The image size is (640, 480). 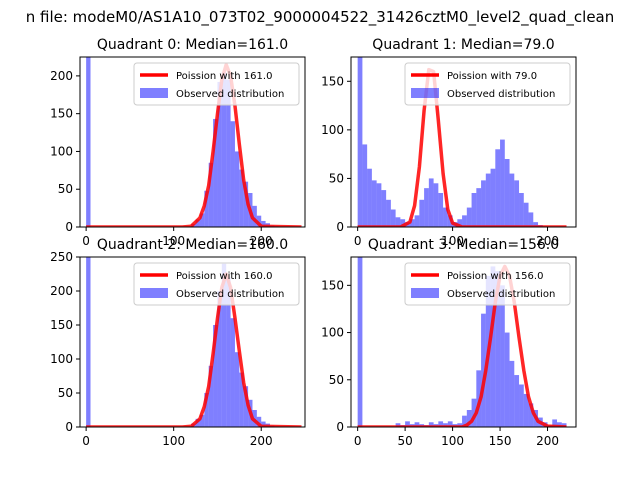 What do you see at coordinates (192, 45) in the screenshot?
I see `panel-title: Quadrant 0: Median=161.0` at bounding box center [192, 45].